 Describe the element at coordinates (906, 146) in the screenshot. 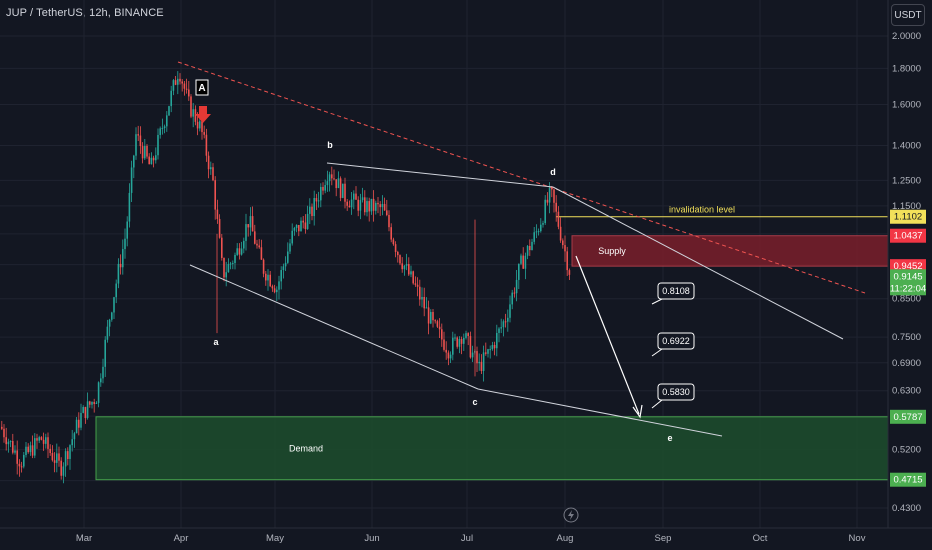

I see `price-tick-label: 1.4000` at that location.